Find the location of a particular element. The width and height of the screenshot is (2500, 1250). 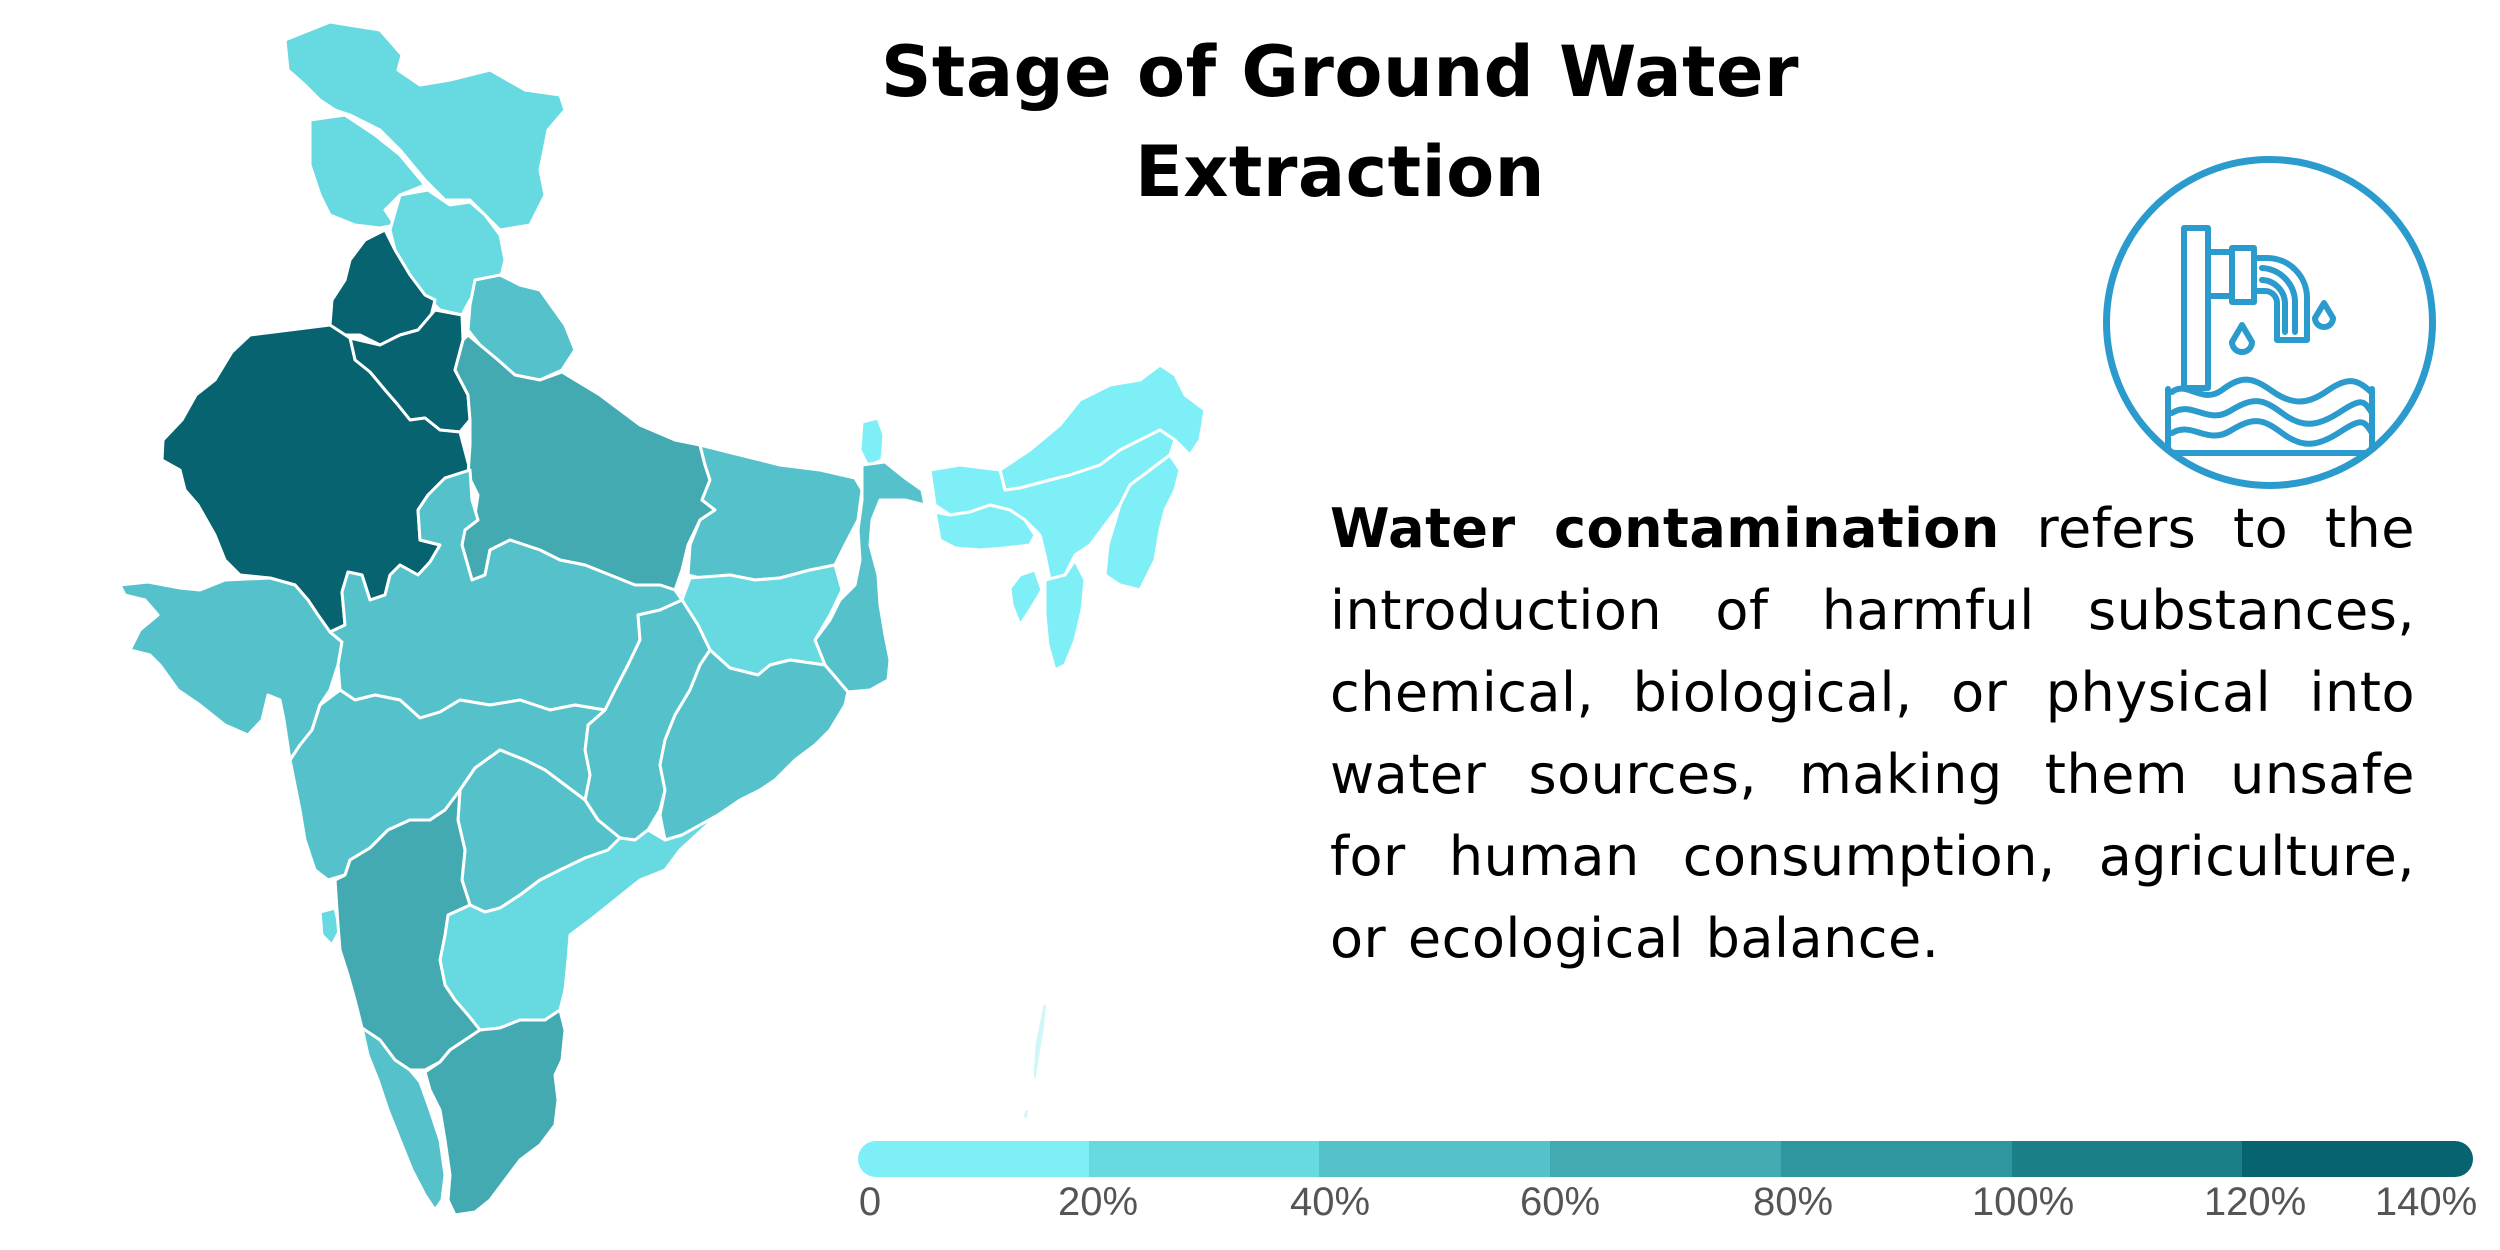

legend-tick-labels: 0 20% 40% 60% 80% 100% 120% 140% is located at coordinates (1667, 1210).